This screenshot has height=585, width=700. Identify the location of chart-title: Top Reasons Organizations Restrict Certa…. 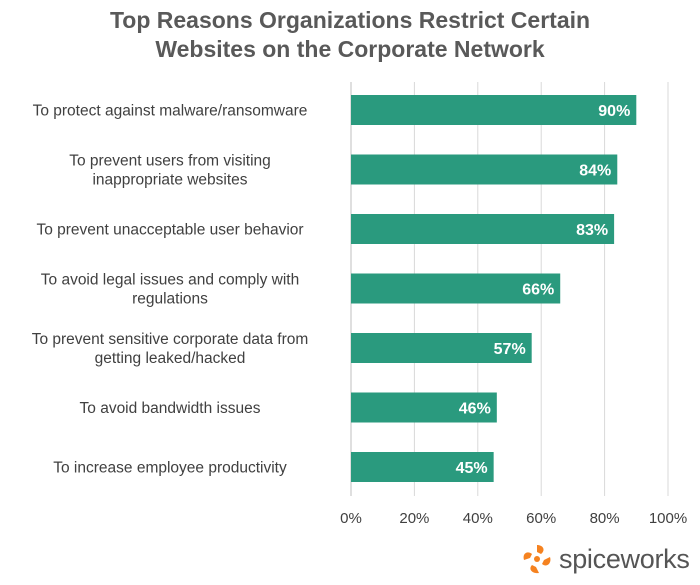
(350, 35).